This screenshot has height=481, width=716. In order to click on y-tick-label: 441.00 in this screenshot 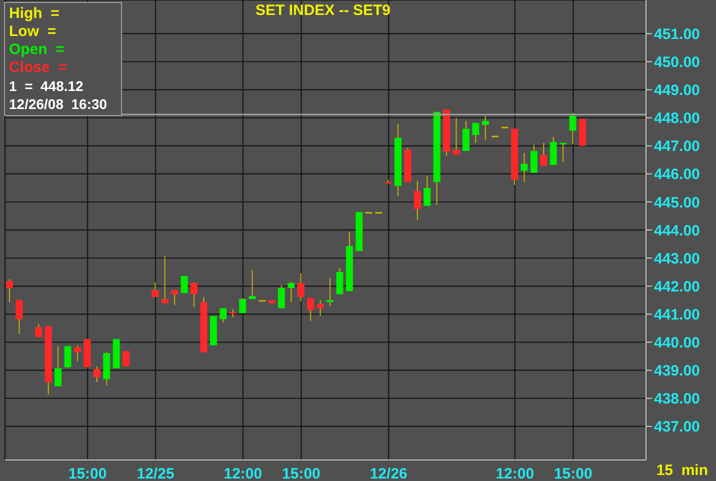, I will do `click(677, 315)`.